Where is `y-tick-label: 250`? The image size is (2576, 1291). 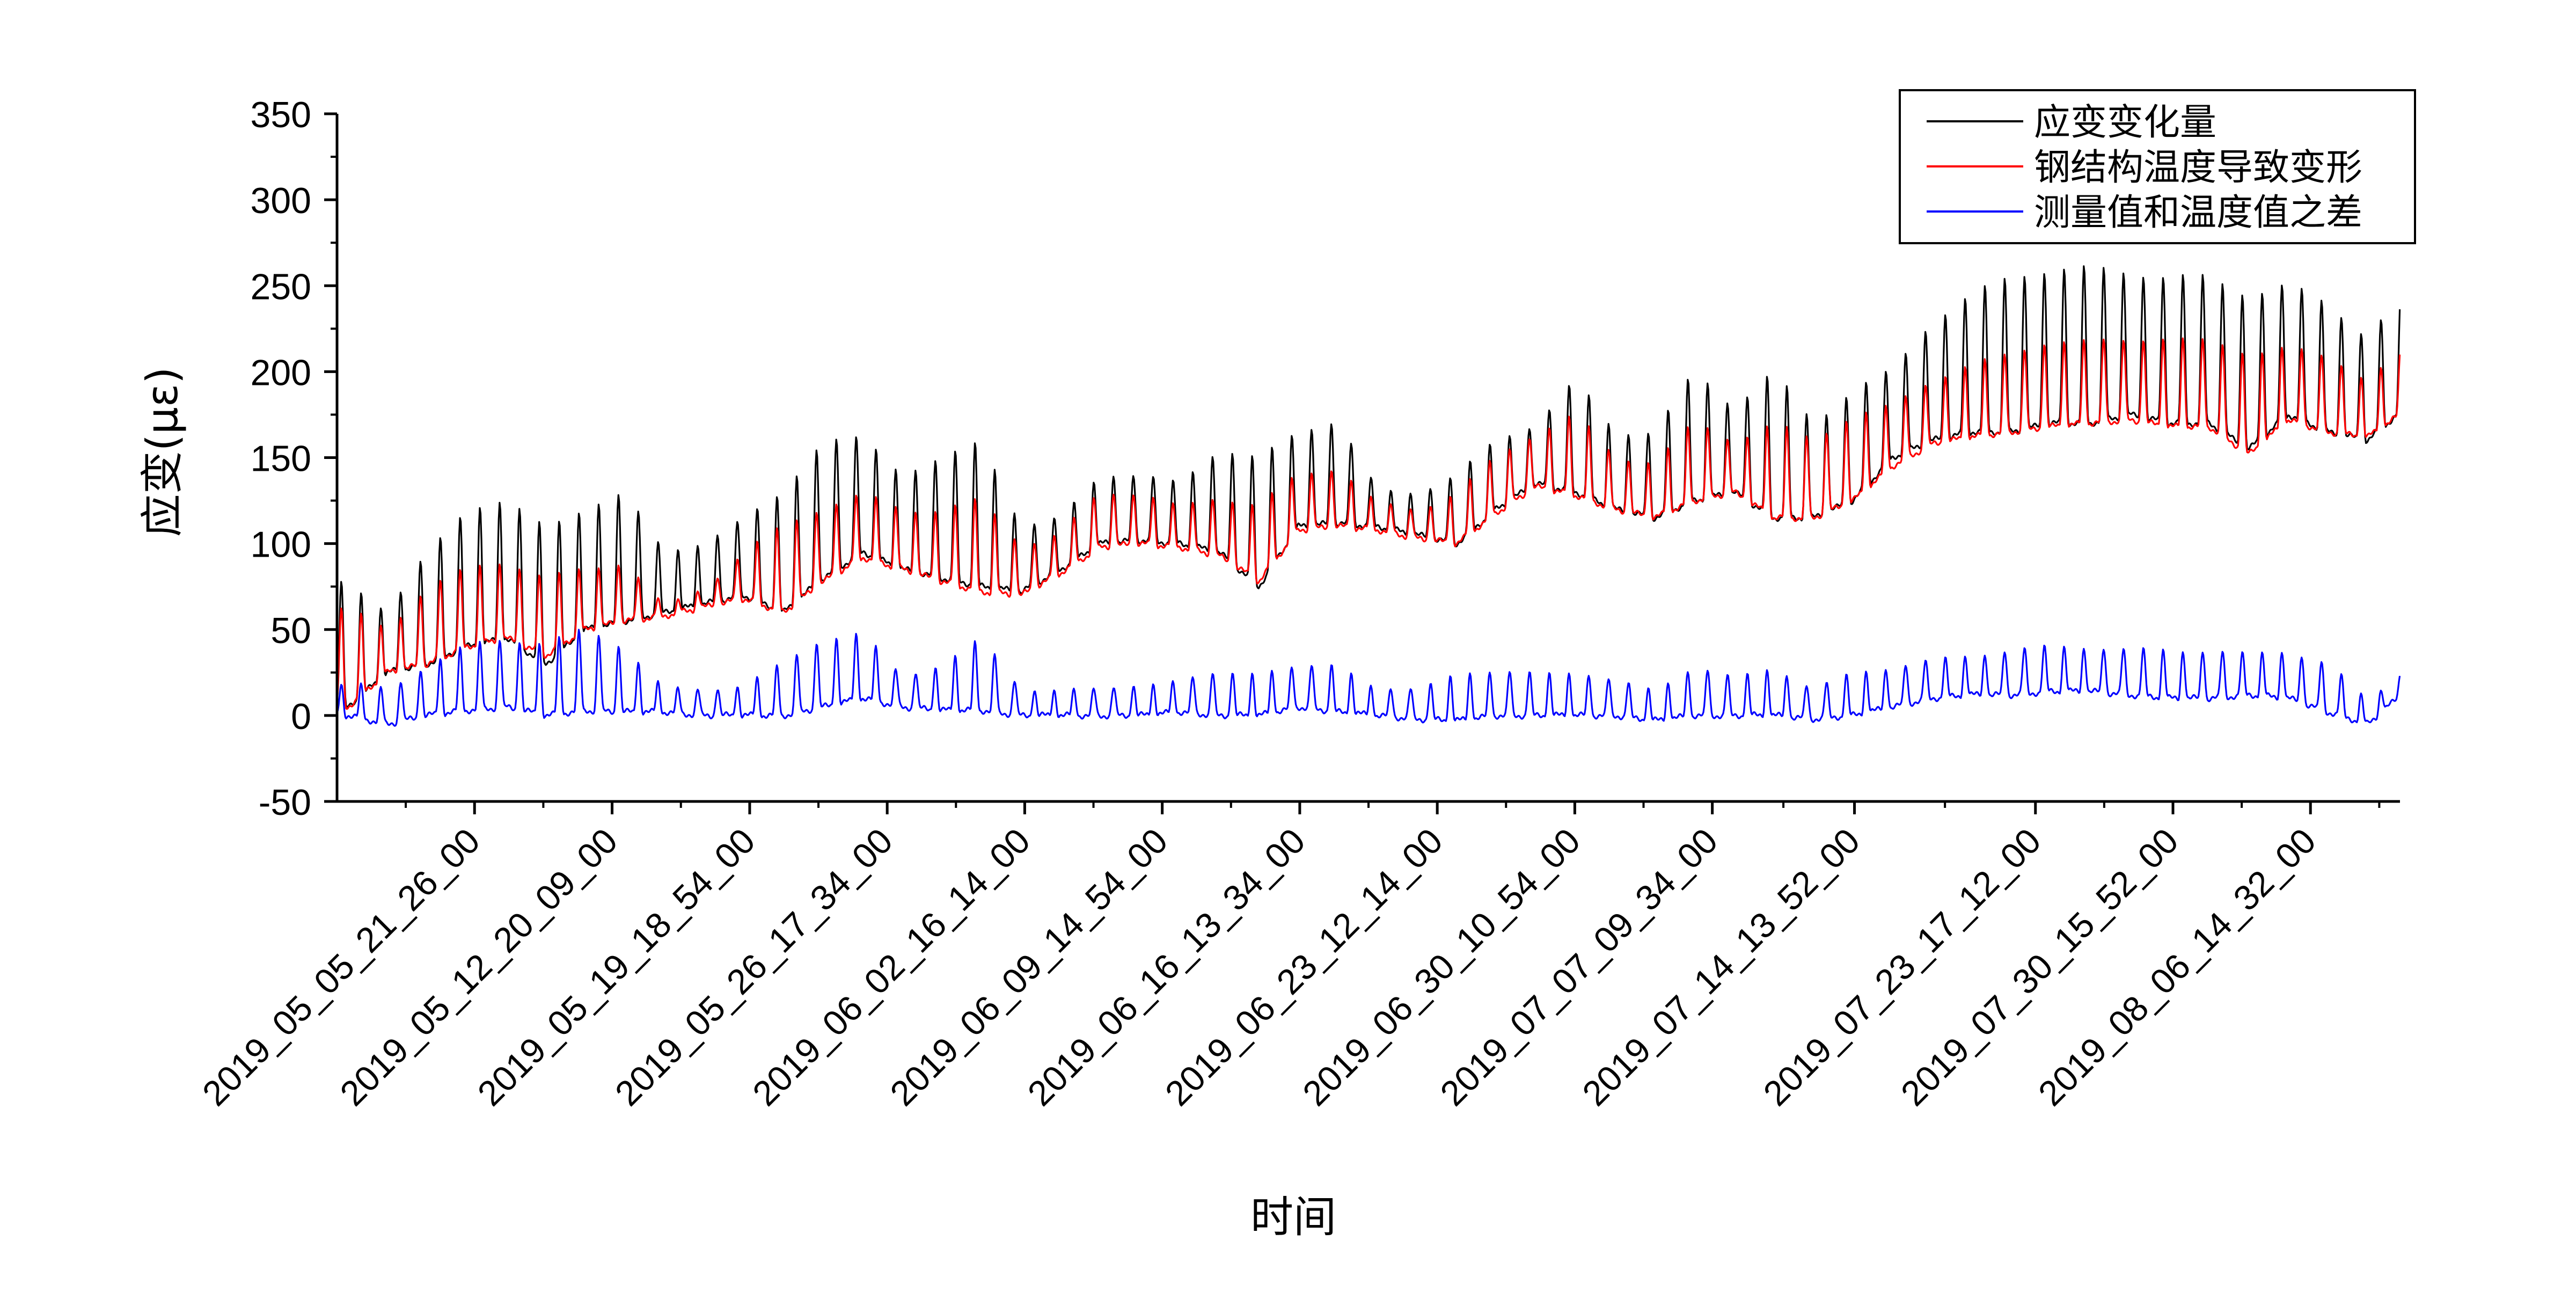 y-tick-label: 250 is located at coordinates (281, 286).